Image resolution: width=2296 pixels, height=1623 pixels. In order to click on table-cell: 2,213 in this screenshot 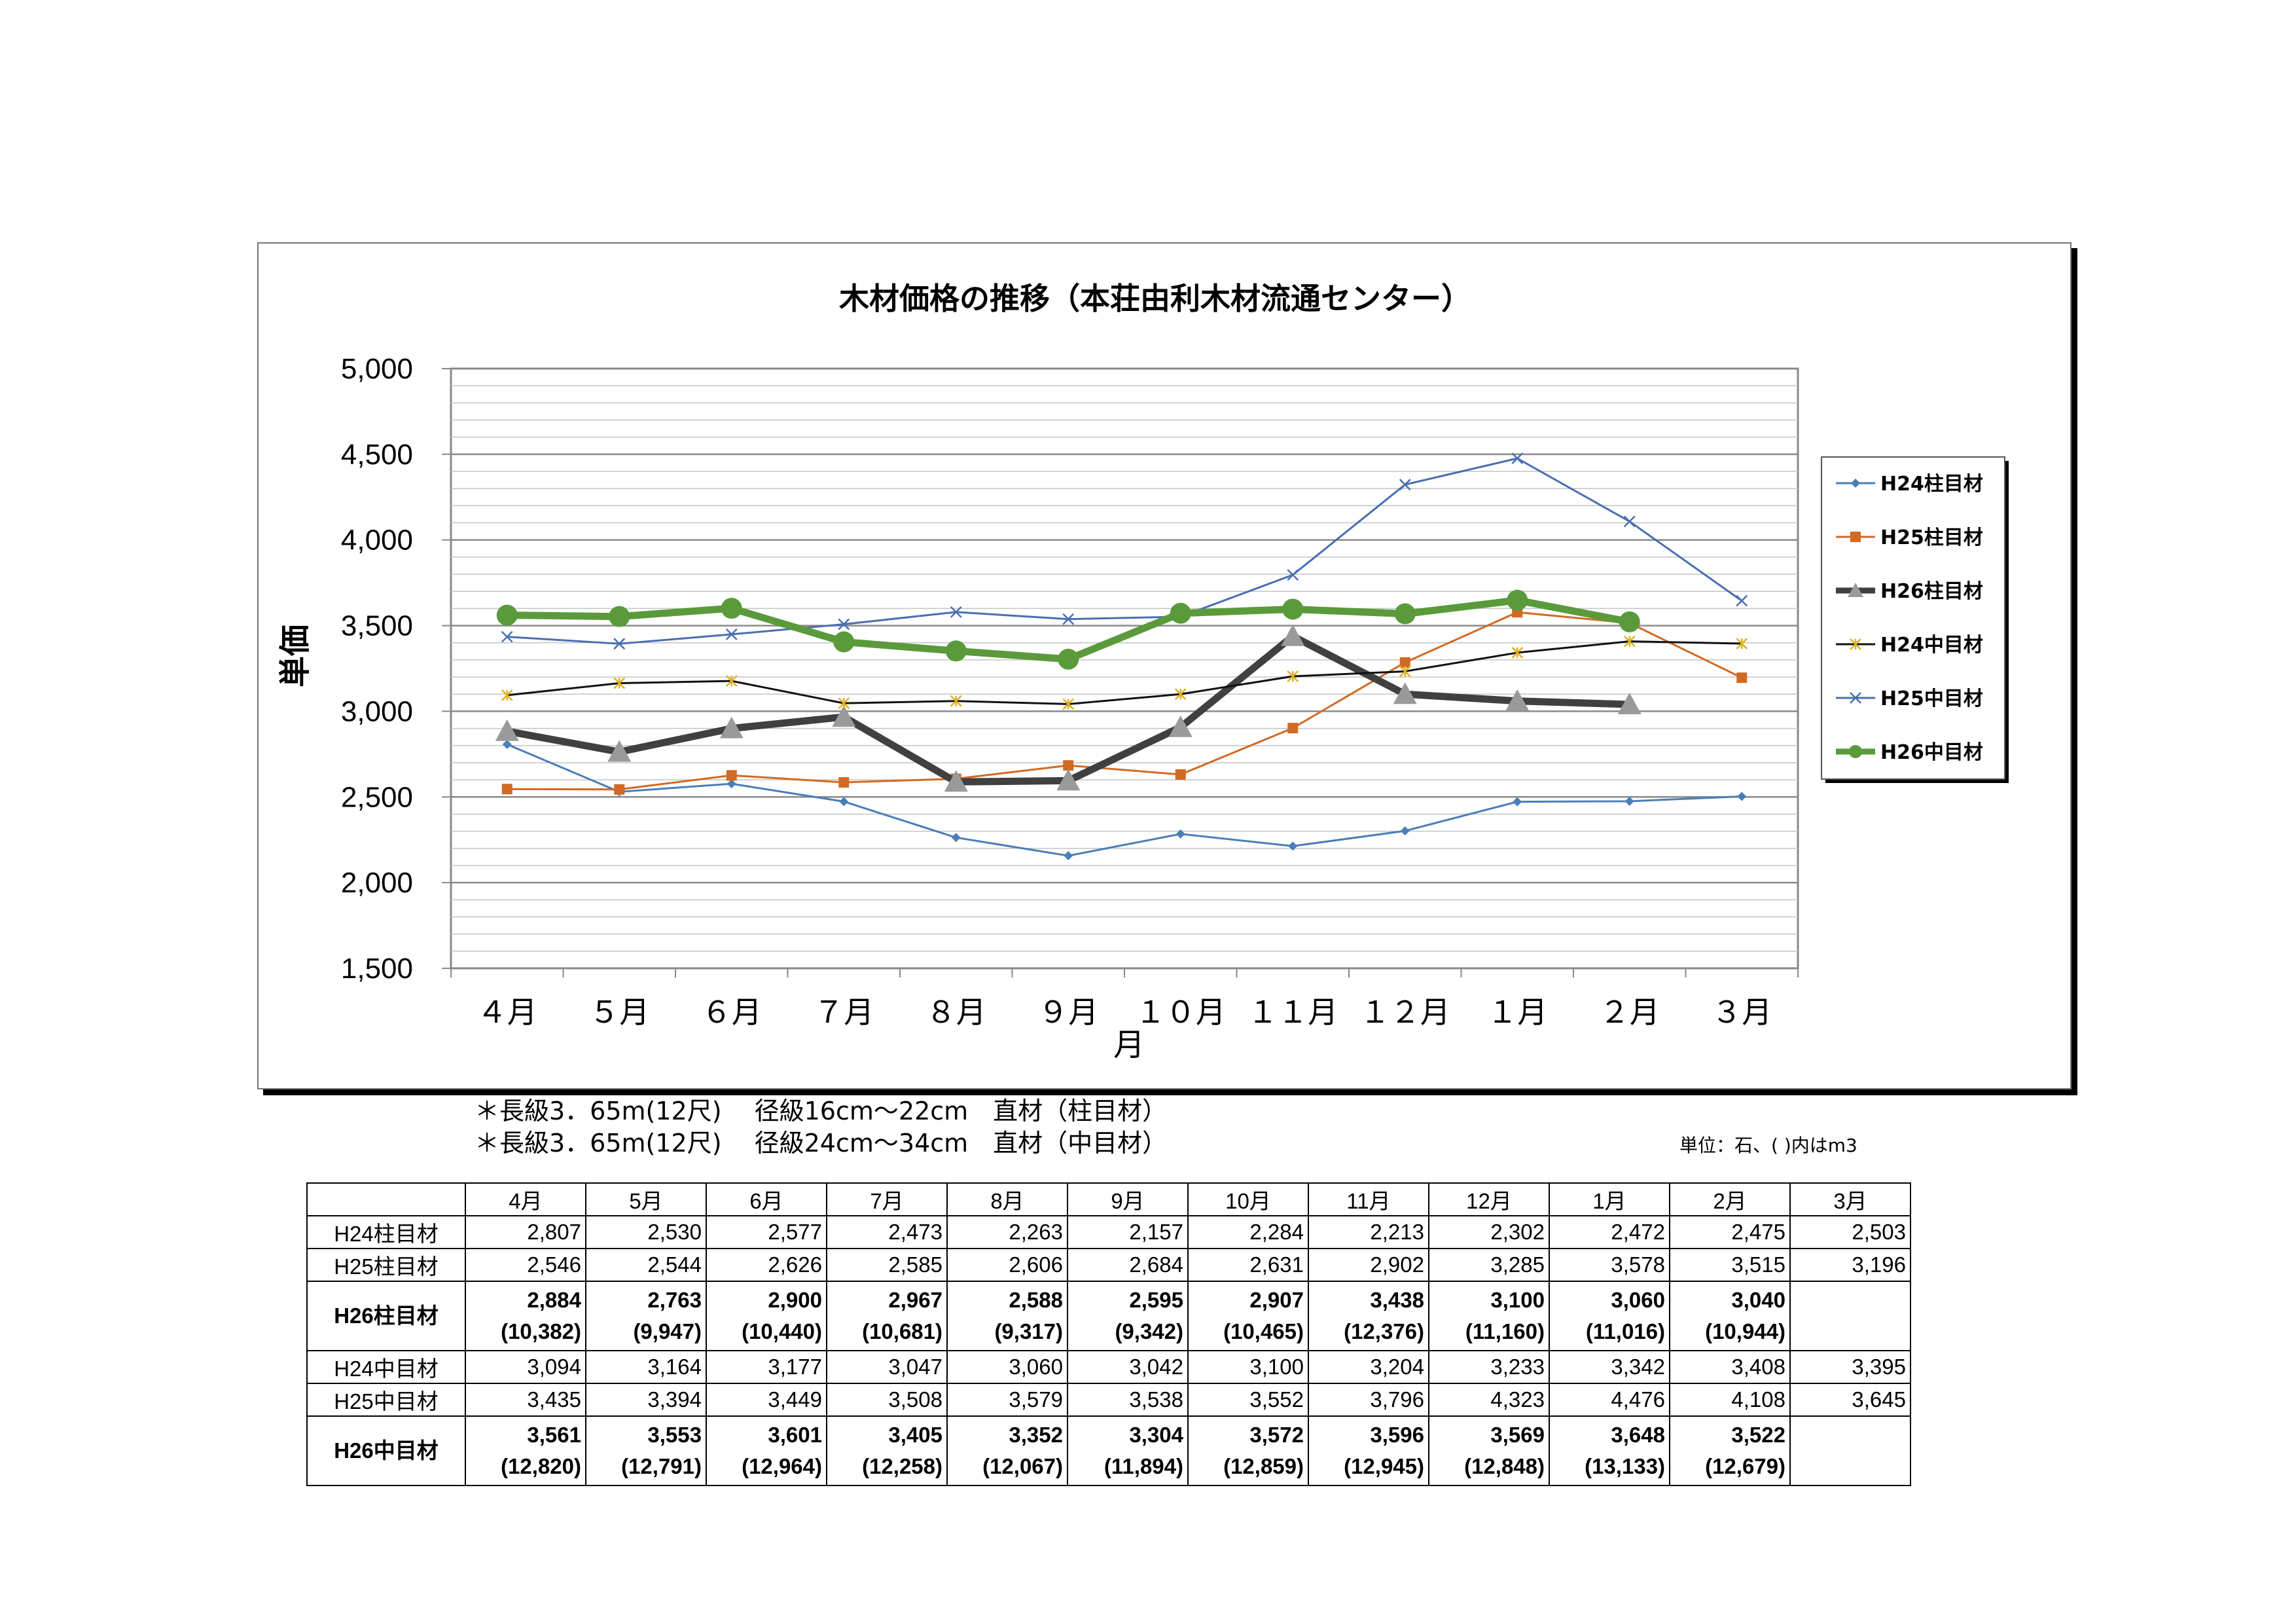, I will do `click(1368, 1232)`.